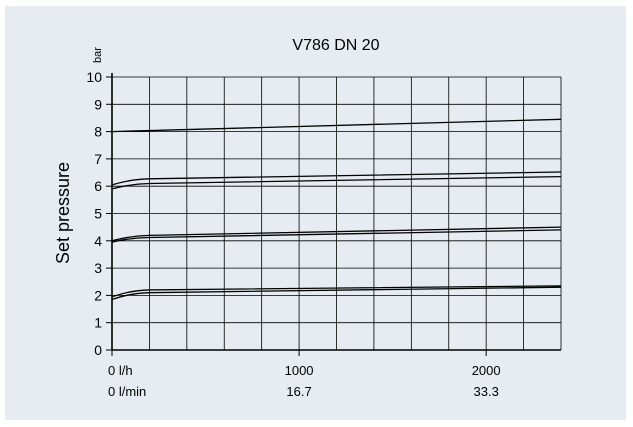  What do you see at coordinates (98, 104) in the screenshot?
I see `y-tick-label: 9` at bounding box center [98, 104].